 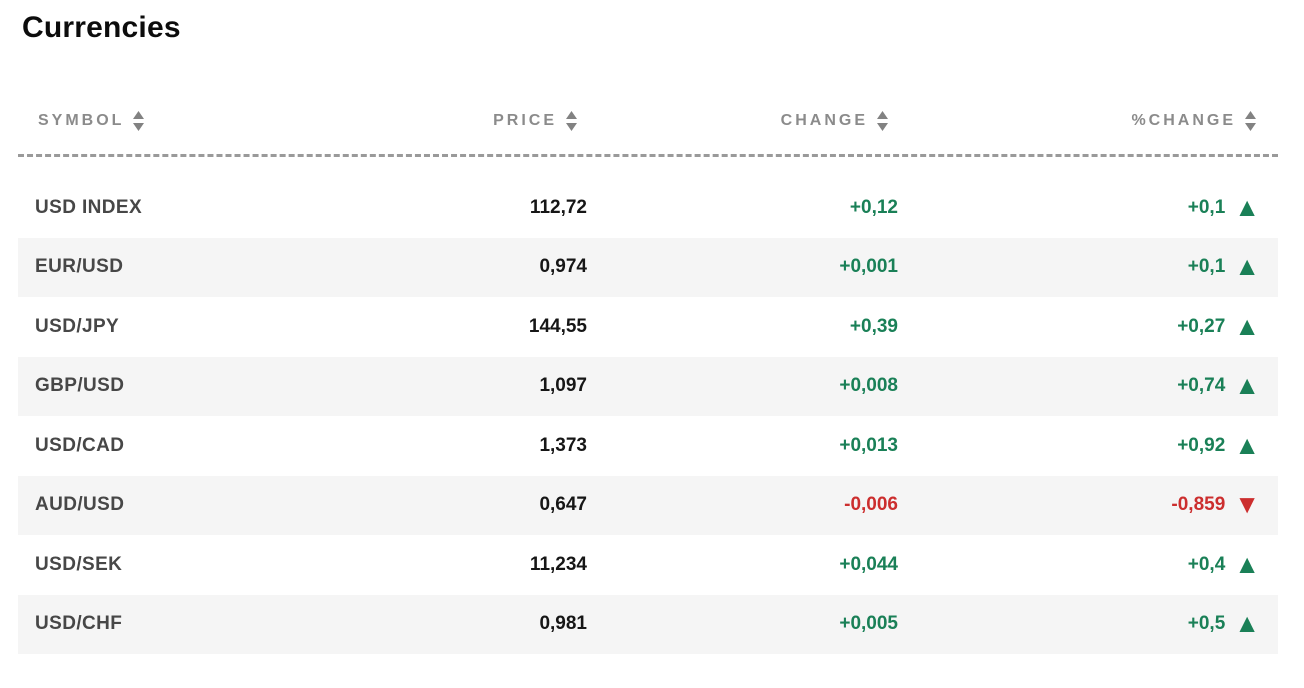 What do you see at coordinates (558, 564) in the screenshot?
I see `price-cell-value: 11,234` at bounding box center [558, 564].